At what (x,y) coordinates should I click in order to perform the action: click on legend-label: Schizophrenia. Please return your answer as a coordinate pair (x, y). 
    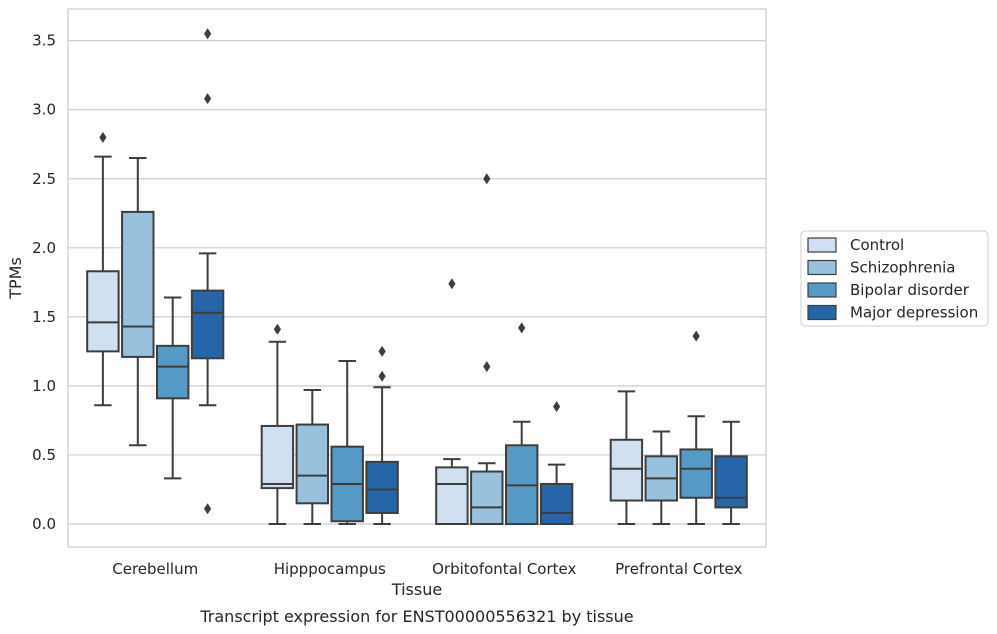
    Looking at the image, I should click on (902, 268).